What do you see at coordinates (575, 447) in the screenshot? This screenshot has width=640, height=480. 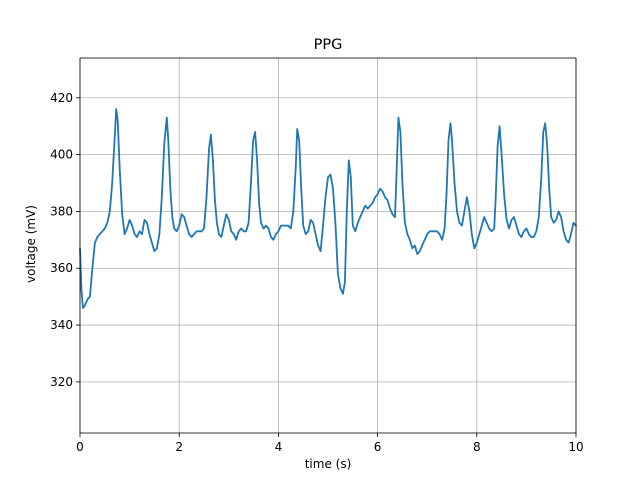 I see `x-tick-label: 10` at bounding box center [575, 447].